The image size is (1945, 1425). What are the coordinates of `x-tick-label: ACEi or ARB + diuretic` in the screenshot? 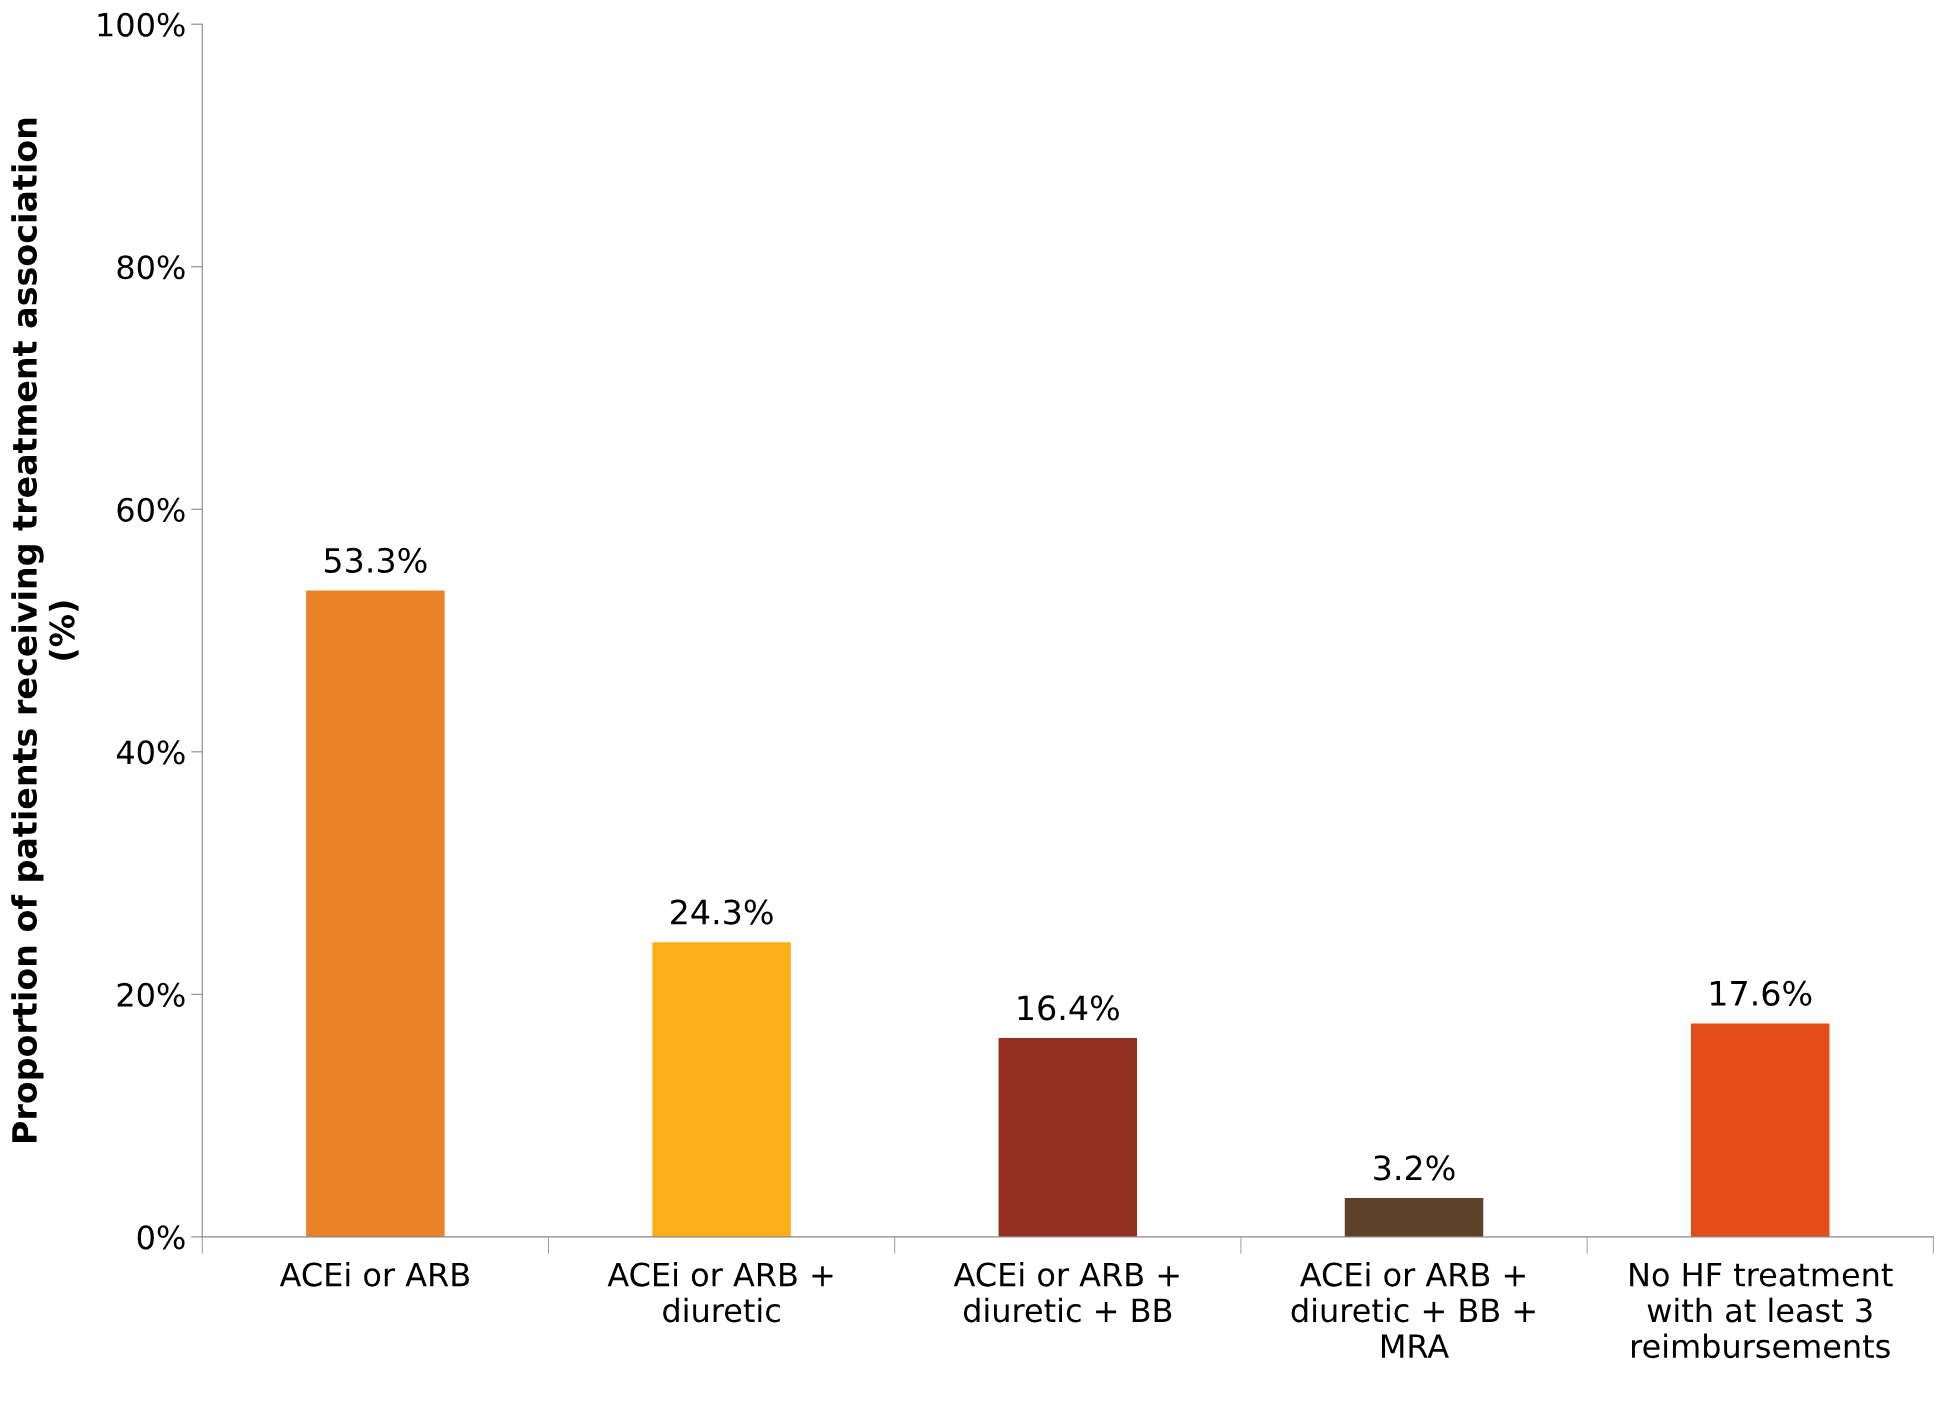 It's located at (720, 1292).